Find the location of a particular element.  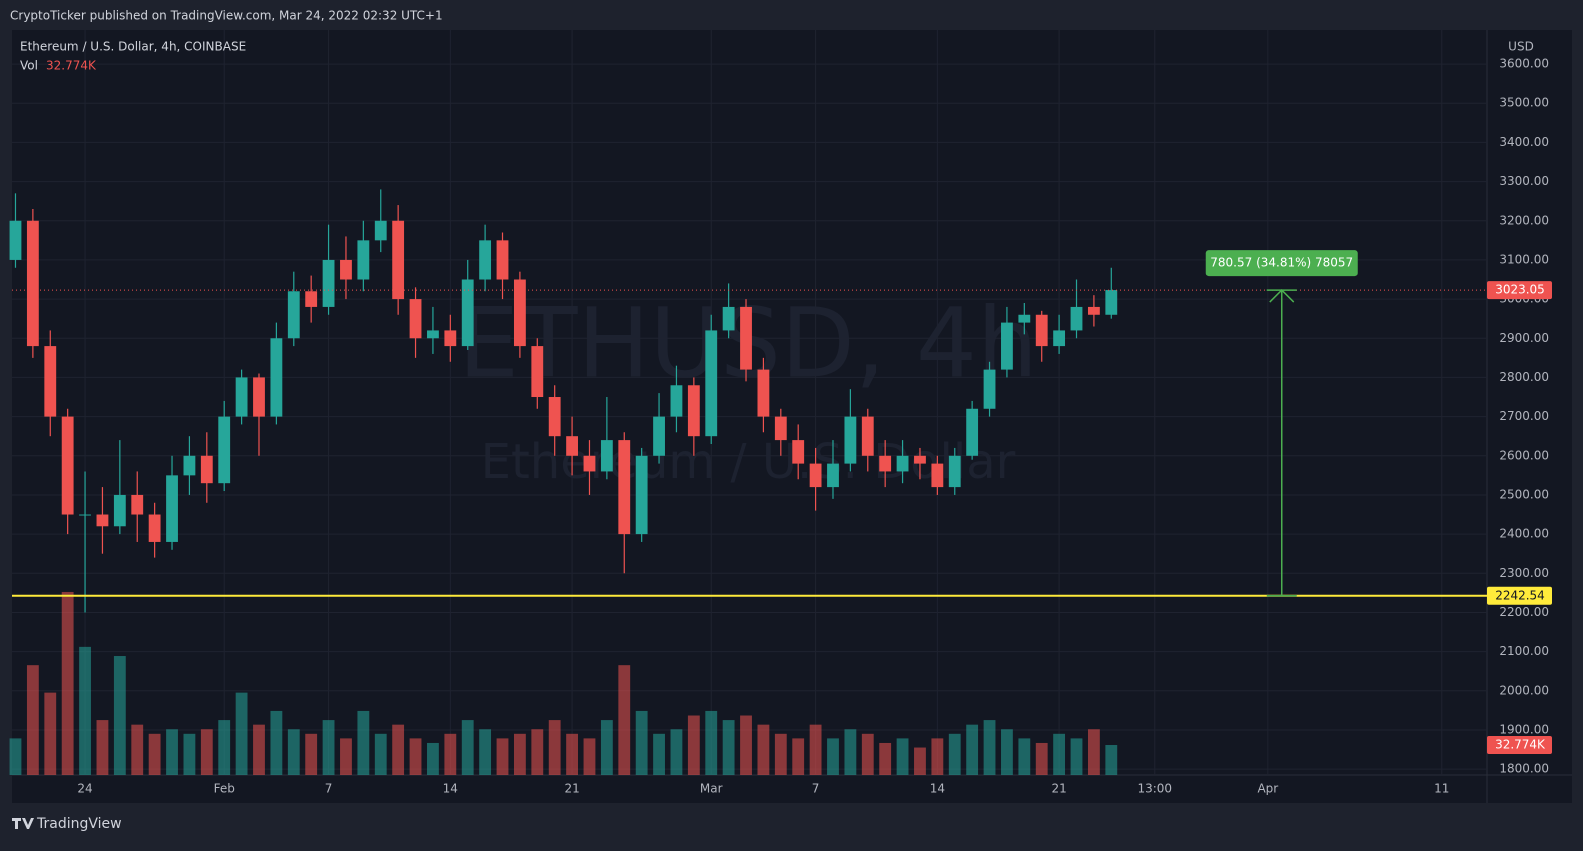

x-tick-label: Apr is located at coordinates (1267, 789).